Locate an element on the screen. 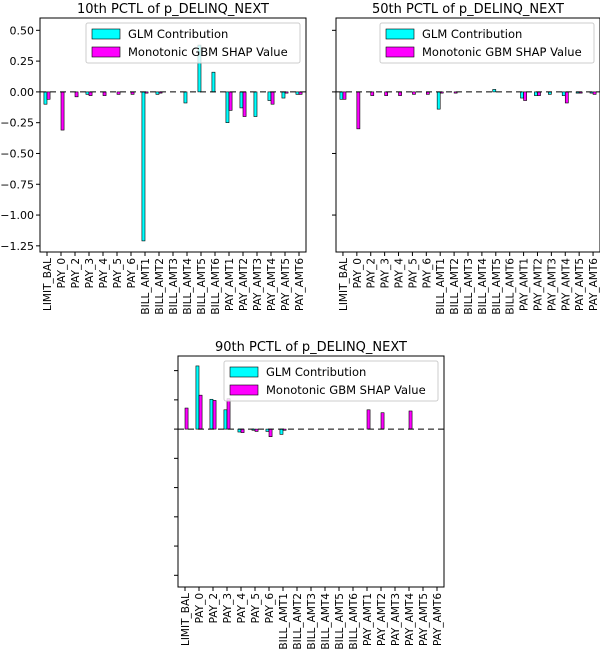 This screenshot has width=600, height=659. y-tick-label: −1.25 is located at coordinates (17, 246).